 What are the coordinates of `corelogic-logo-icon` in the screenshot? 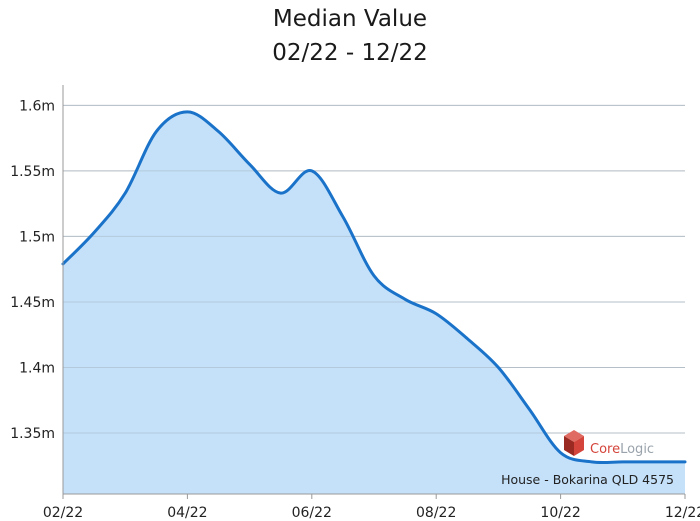 It's located at (574, 443).